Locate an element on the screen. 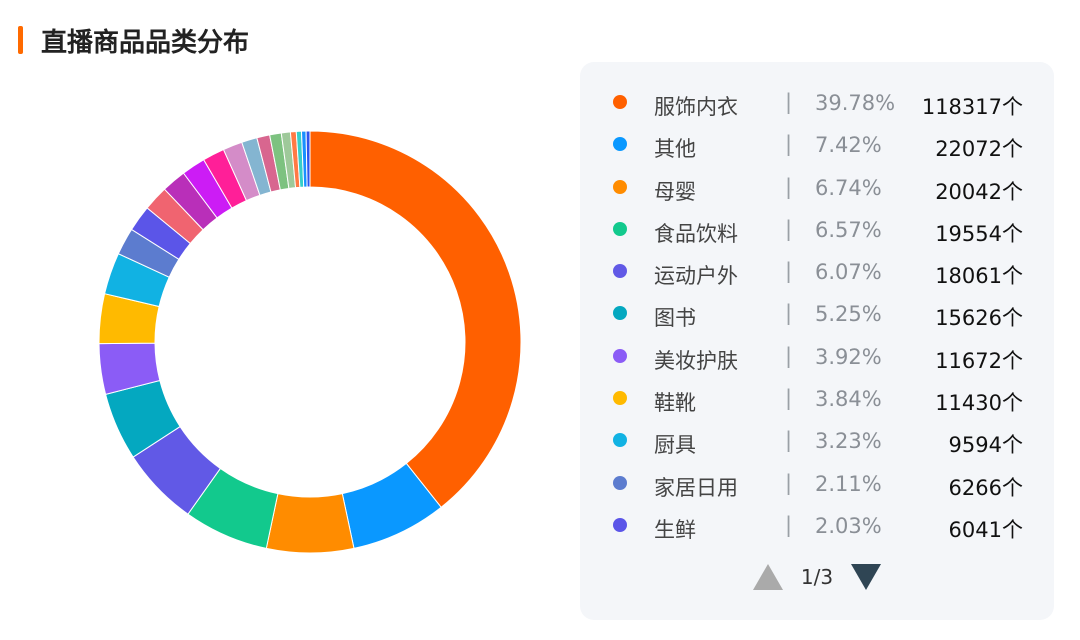 The width and height of the screenshot is (1080, 640). legend-percent: 3.92% is located at coordinates (848, 356).